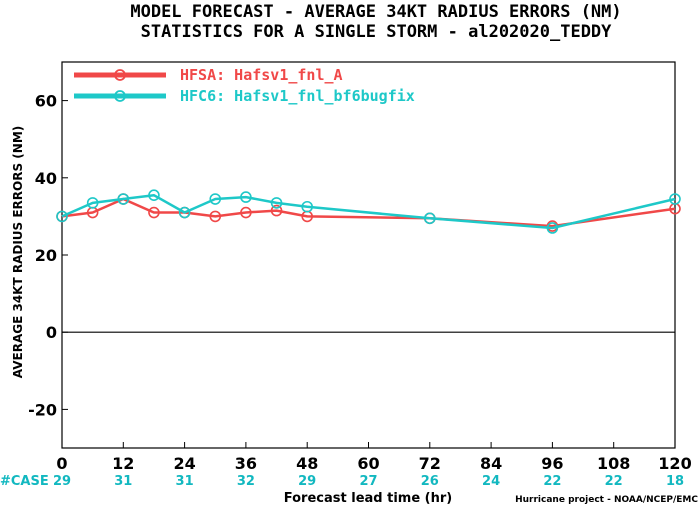 Image resolution: width=700 pixels, height=506 pixels. What do you see at coordinates (307, 463) in the screenshot?
I see `x-tick-label: 48` at bounding box center [307, 463].